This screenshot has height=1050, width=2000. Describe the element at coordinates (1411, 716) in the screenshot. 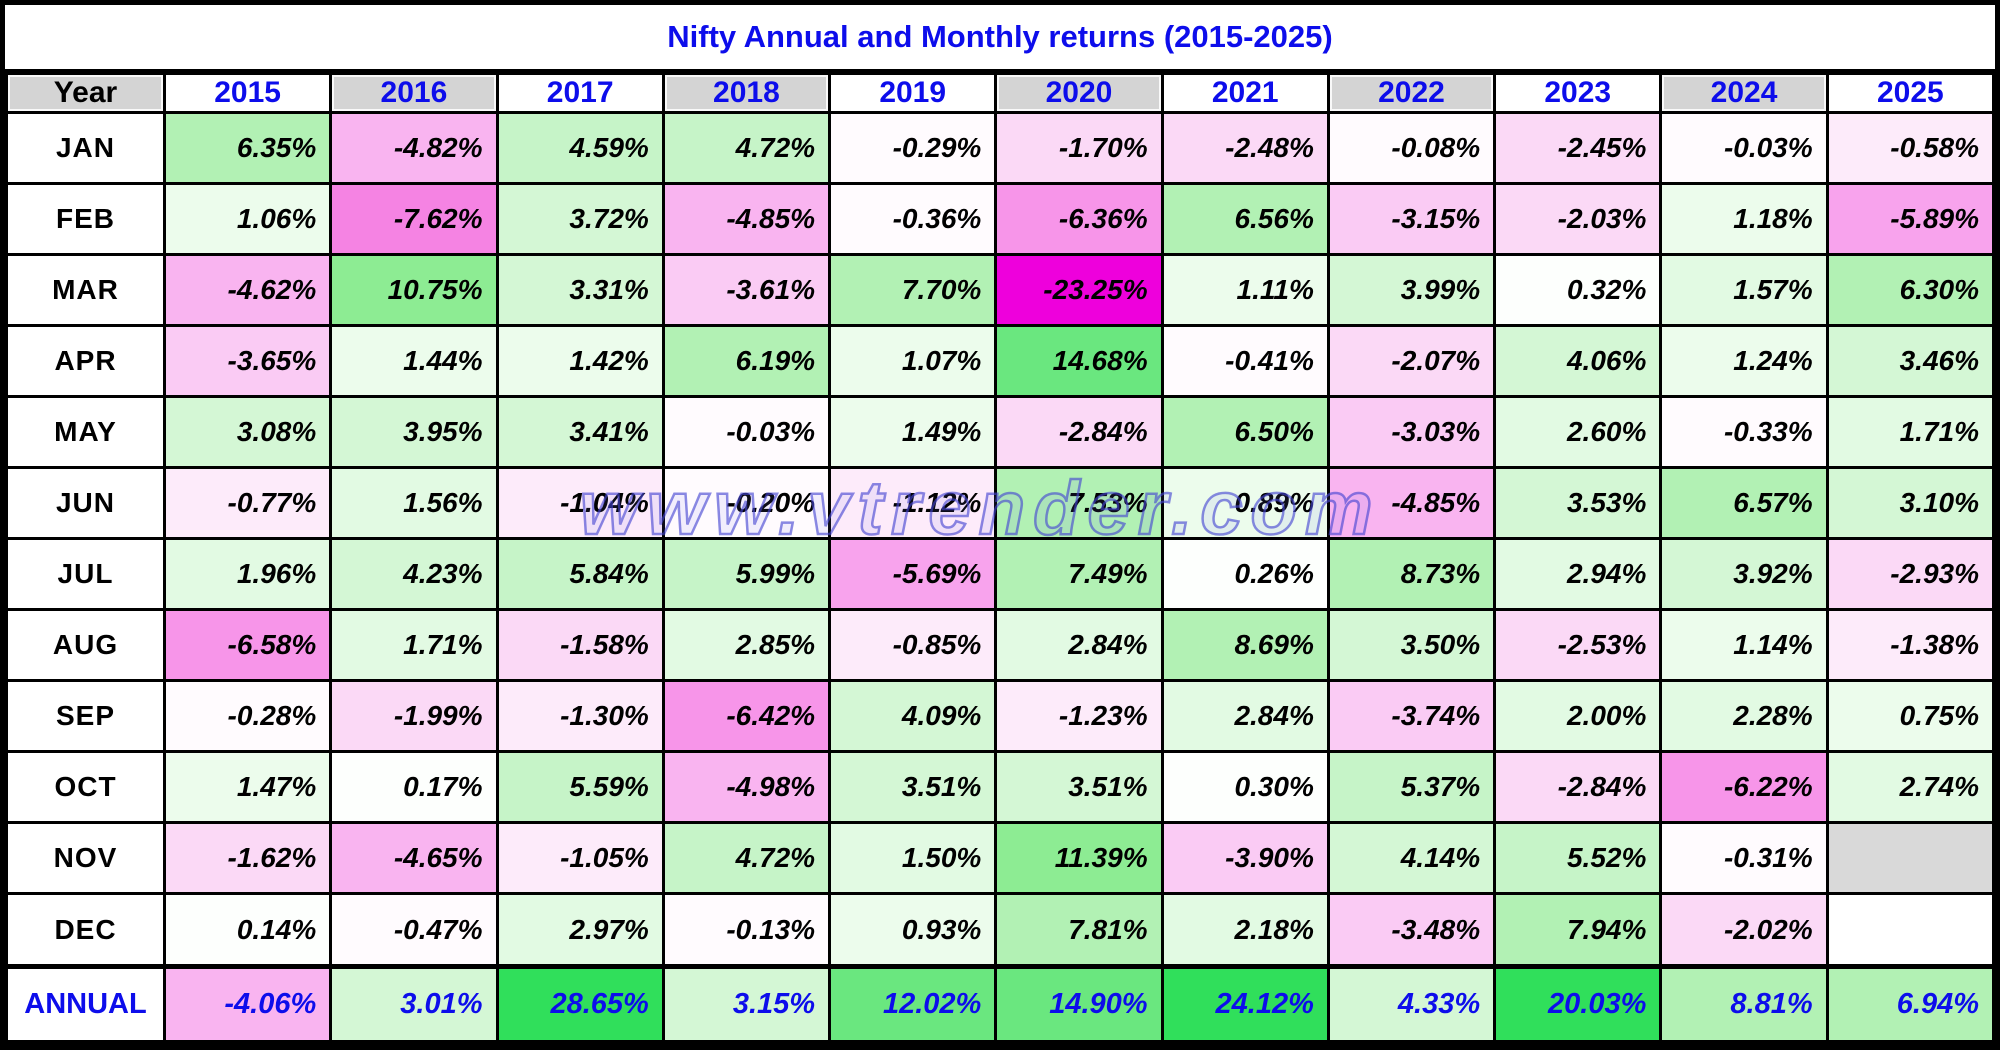

I see `cell-sep-2022: -3.74%` at that location.